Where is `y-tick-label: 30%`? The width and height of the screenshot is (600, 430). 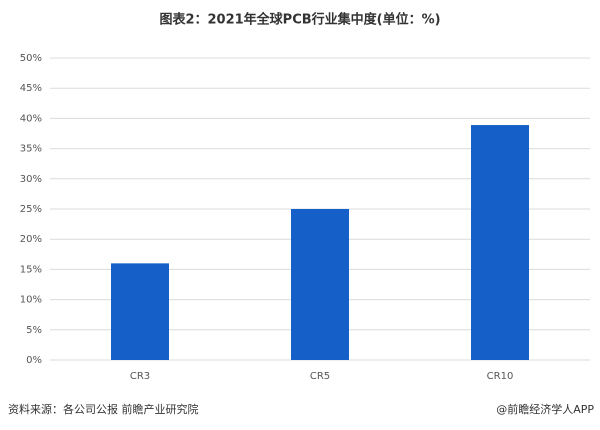 y-tick-label: 30% is located at coordinates (31, 179).